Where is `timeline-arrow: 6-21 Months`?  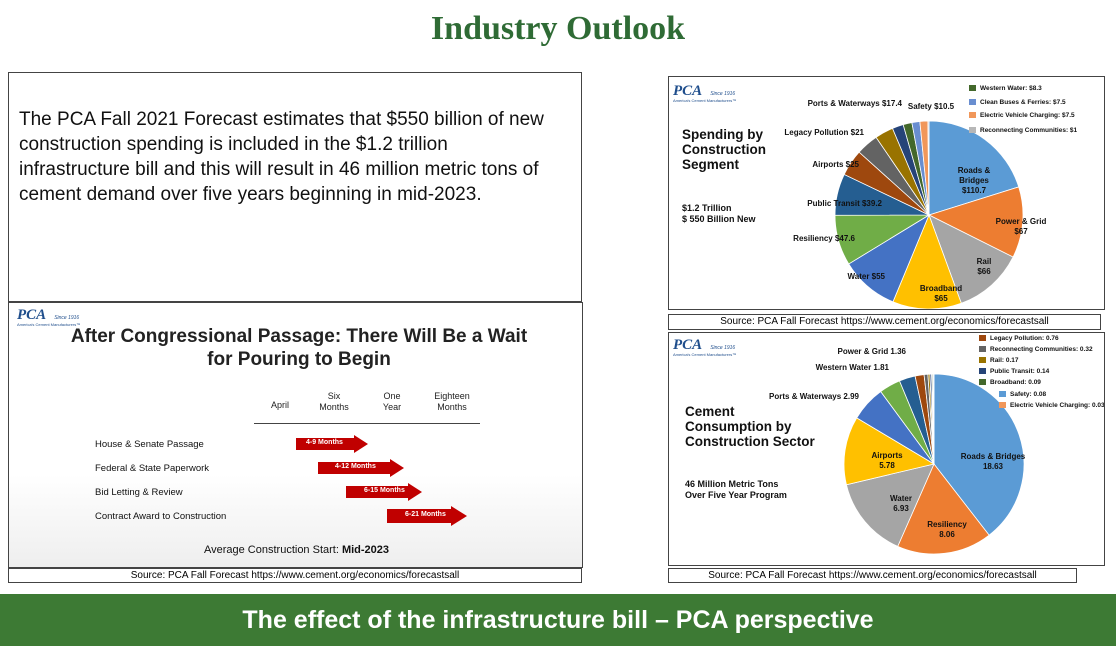
timeline-arrow: 6-21 Months is located at coordinates (427, 516).